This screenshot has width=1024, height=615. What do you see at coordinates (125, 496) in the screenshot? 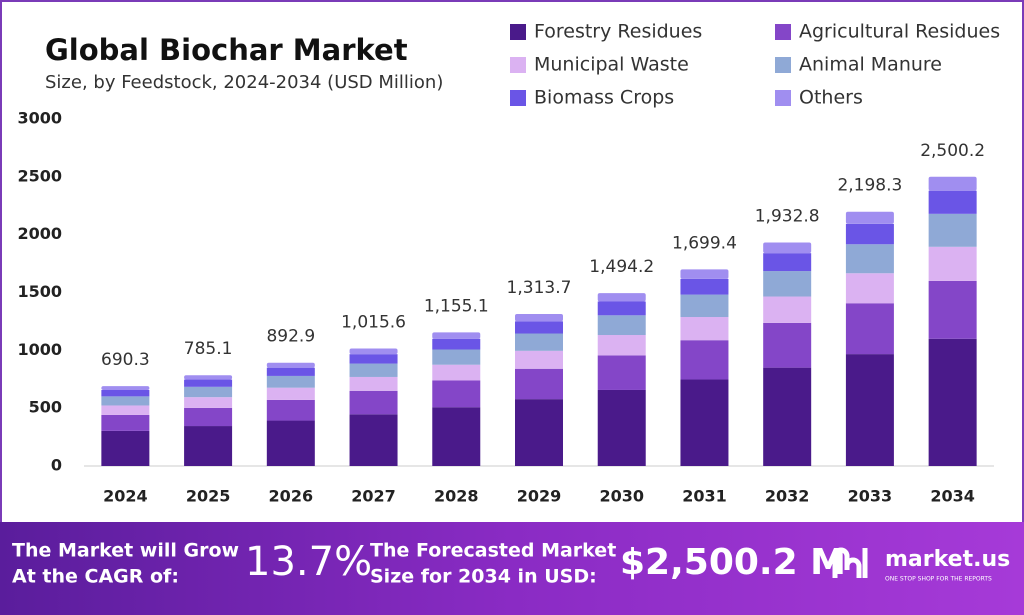
I see `x-tick-label: 2024` at bounding box center [125, 496].